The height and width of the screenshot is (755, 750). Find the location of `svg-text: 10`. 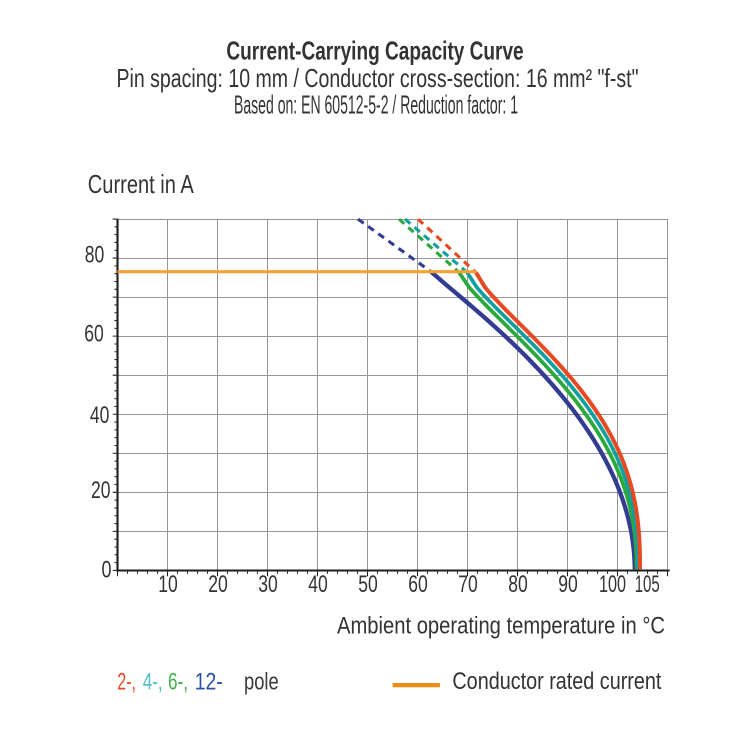

svg-text: 10 is located at coordinates (168, 584).